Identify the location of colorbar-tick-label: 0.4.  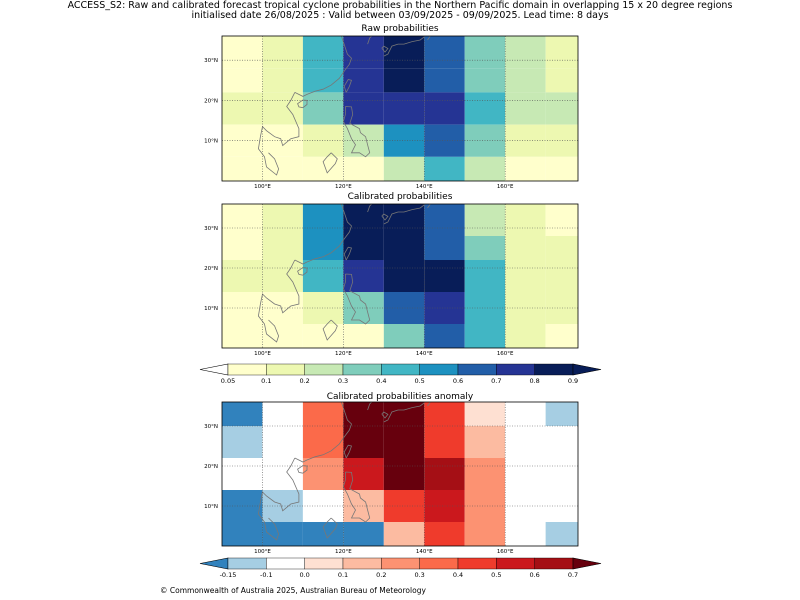
(381, 381).